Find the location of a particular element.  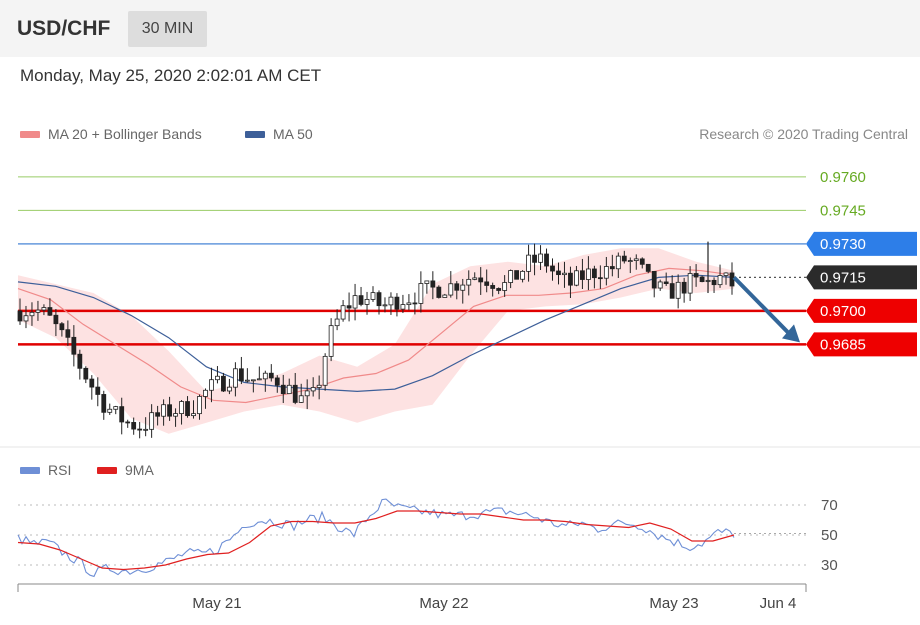

ma9-legend-label: 9MA is located at coordinates (139, 470).